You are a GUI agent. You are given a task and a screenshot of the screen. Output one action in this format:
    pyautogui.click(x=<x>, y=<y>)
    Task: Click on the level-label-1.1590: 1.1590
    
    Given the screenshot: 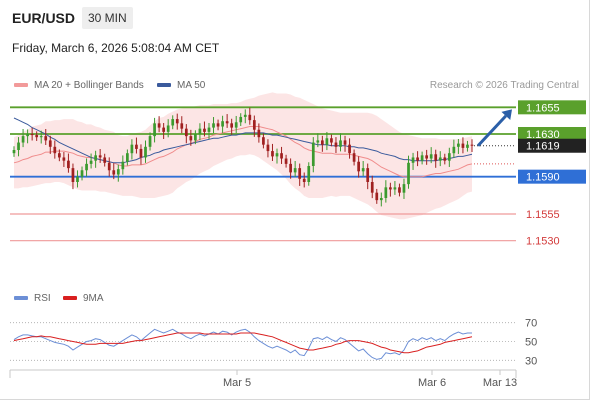 What is the action you would take?
    pyautogui.click(x=552, y=176)
    